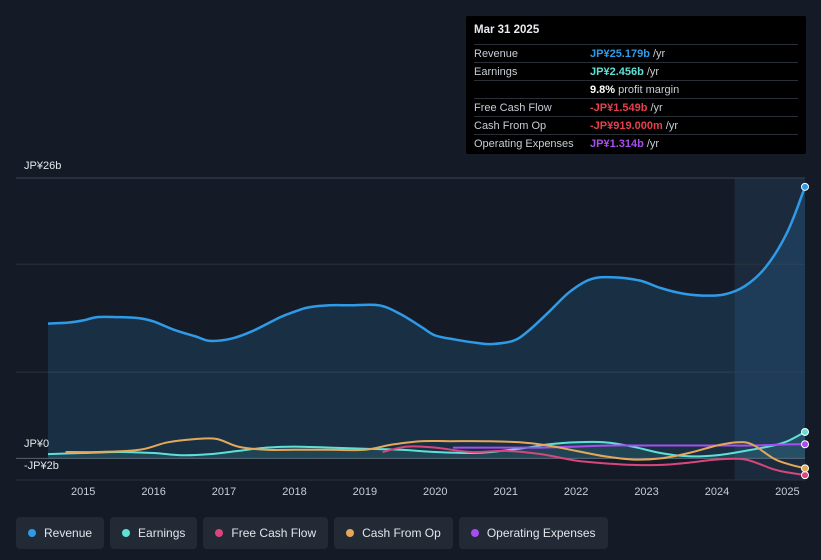  I want to click on tooltip-row-value: JP¥25.179b, so click(620, 53).